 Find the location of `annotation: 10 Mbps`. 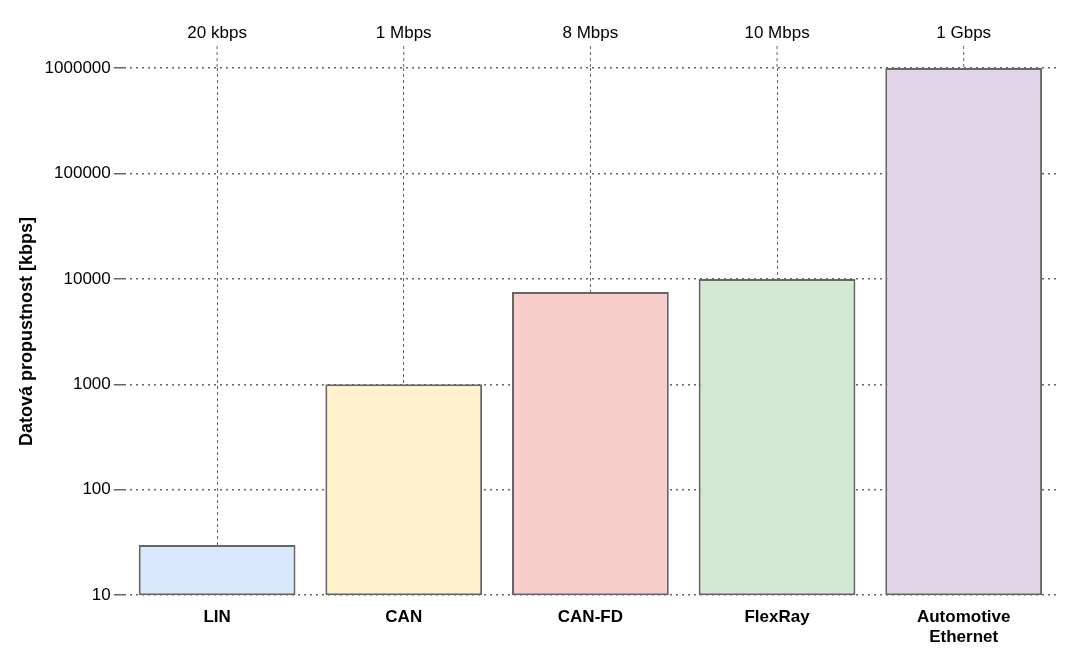

annotation: 10 Mbps is located at coordinates (777, 32).